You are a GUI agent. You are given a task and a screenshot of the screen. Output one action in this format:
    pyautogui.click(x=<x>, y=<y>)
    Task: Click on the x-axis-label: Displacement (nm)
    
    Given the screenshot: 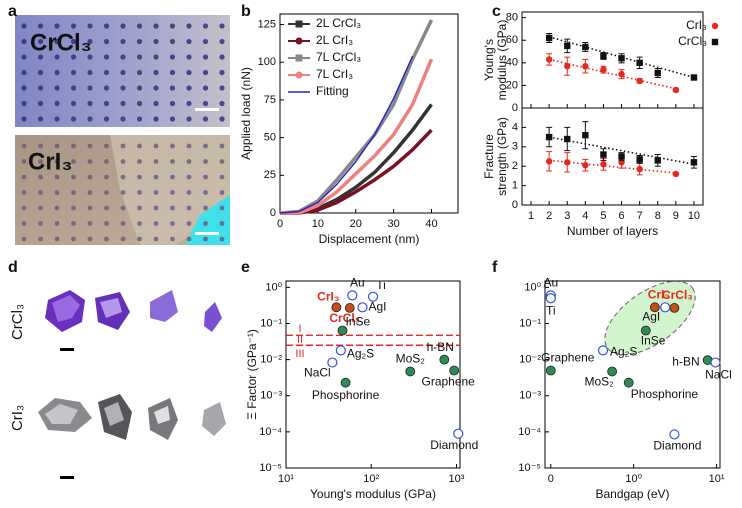 What is the action you would take?
    pyautogui.click(x=369, y=239)
    